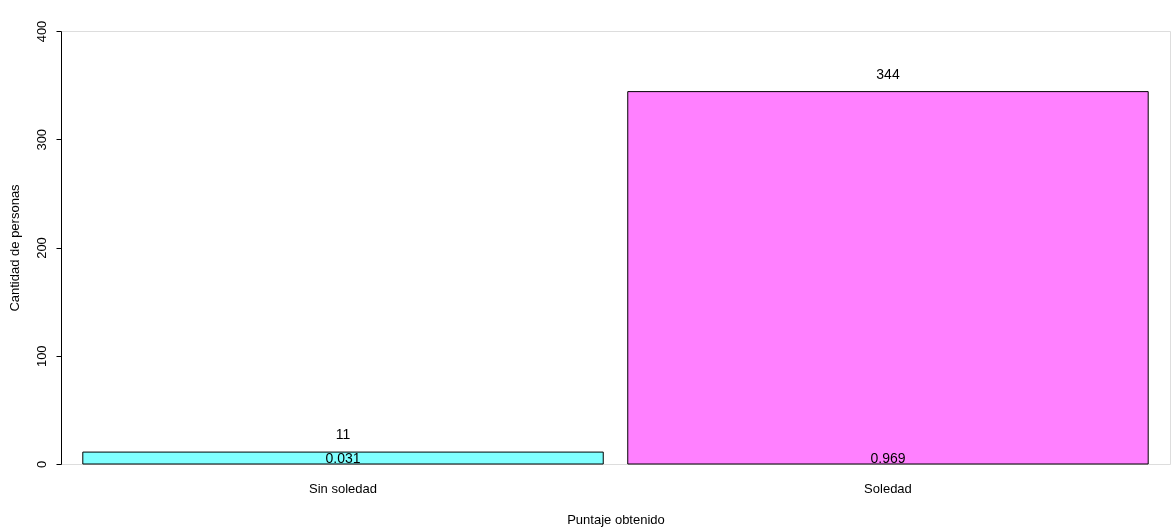  I want to click on x-tick-label: Sin soledad, so click(343, 488).